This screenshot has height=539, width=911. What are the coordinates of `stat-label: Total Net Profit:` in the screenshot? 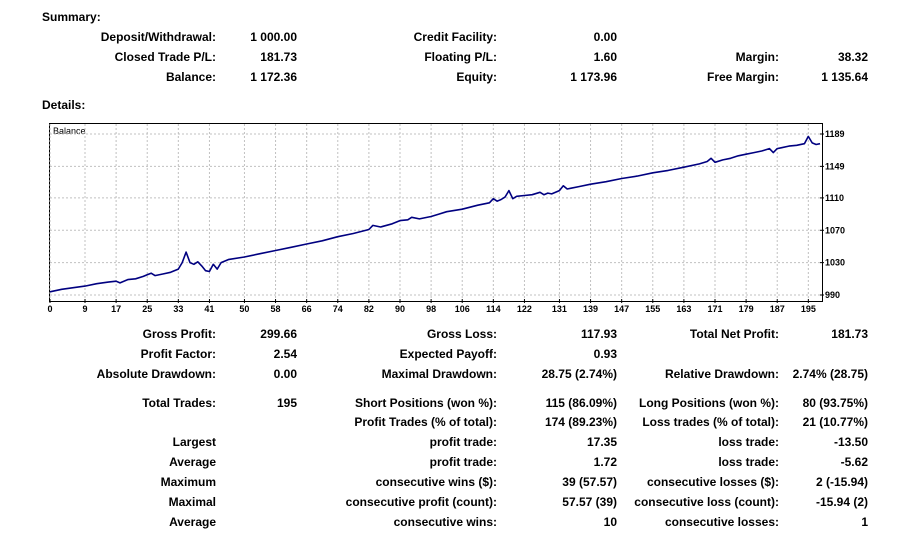 It's located at (734, 334).